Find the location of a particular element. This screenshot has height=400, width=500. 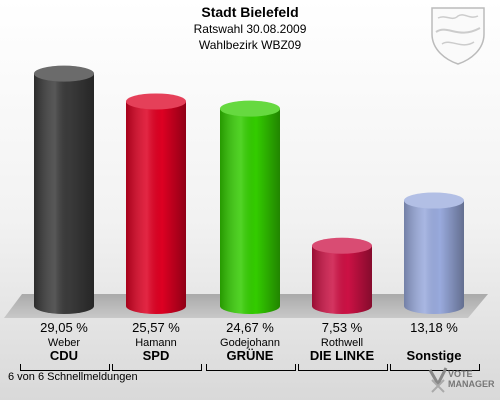

category-label: DIE LINKE is located at coordinates (342, 355).